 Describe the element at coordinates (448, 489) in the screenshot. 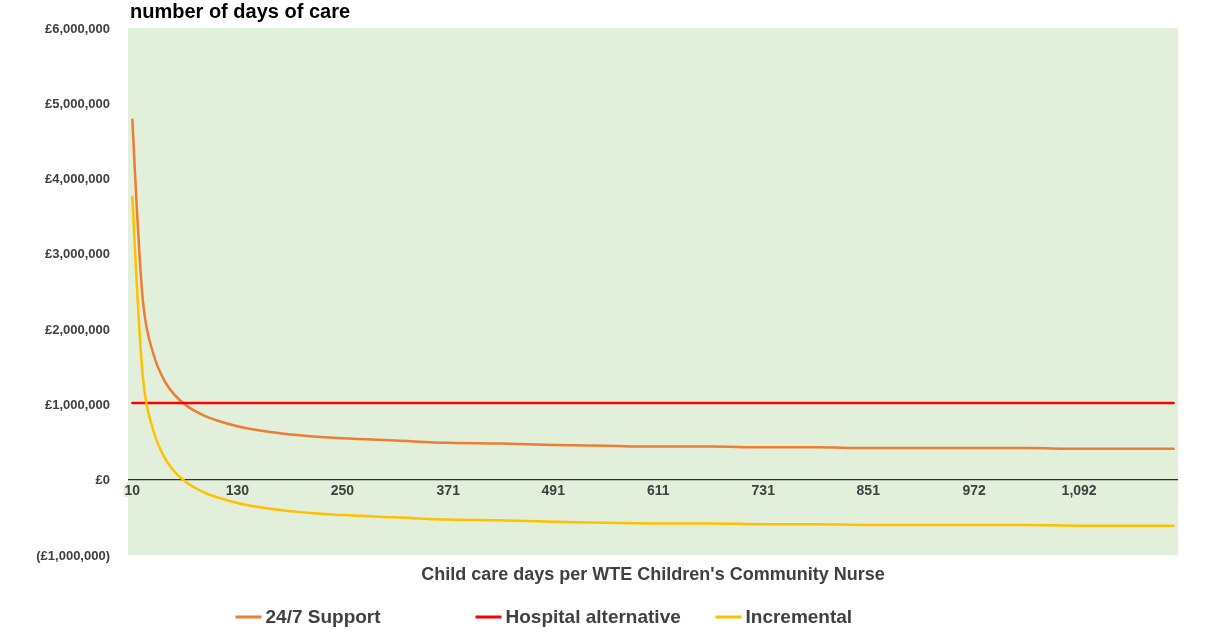

I see `x-tick-label: 371` at that location.